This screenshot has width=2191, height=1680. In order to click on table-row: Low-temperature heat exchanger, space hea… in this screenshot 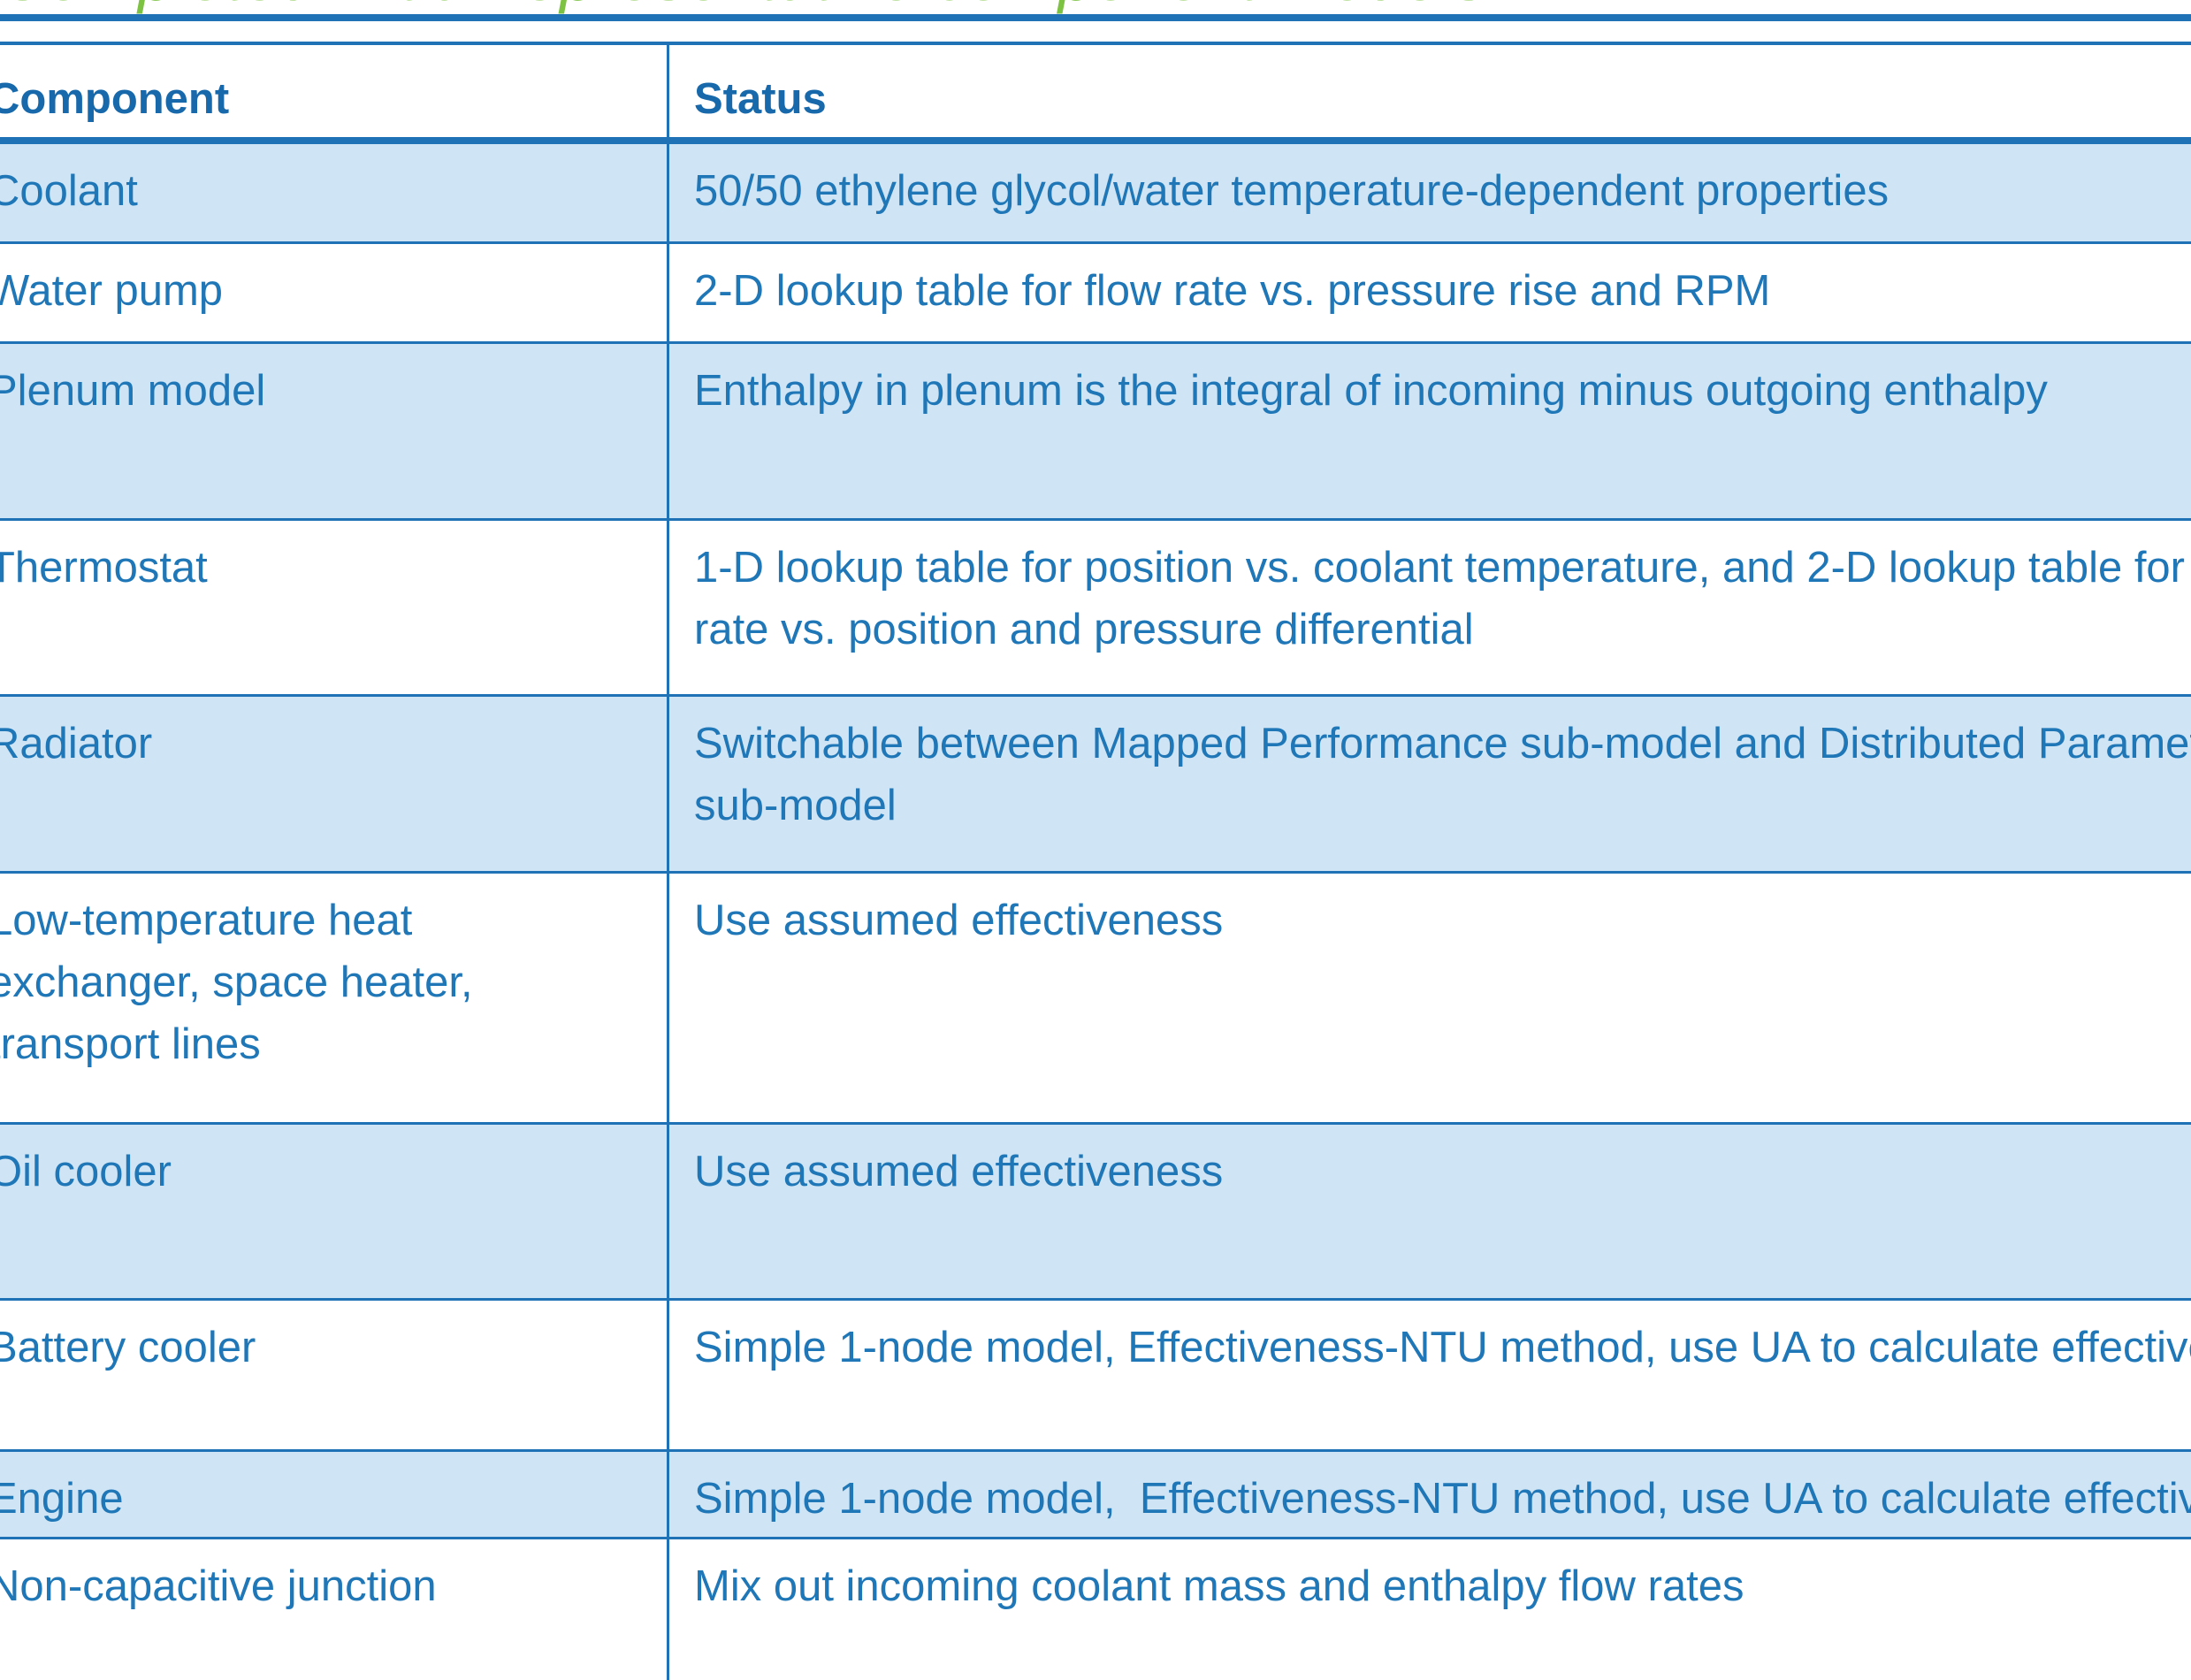, I will do `click(1095, 996)`.